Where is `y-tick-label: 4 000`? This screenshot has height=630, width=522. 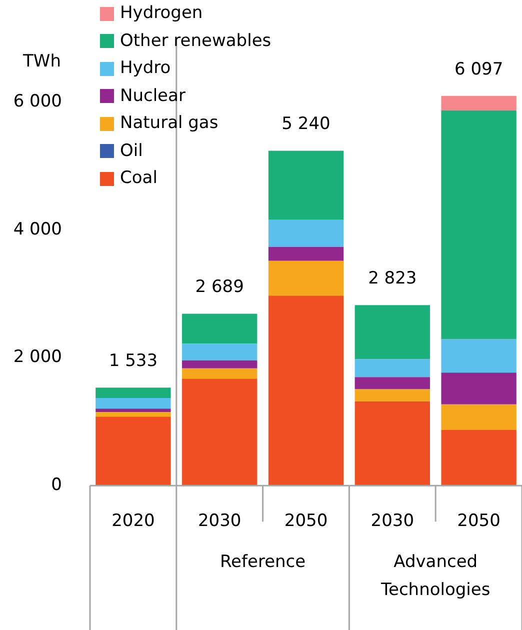
y-tick-label: 4 000 is located at coordinates (37, 229).